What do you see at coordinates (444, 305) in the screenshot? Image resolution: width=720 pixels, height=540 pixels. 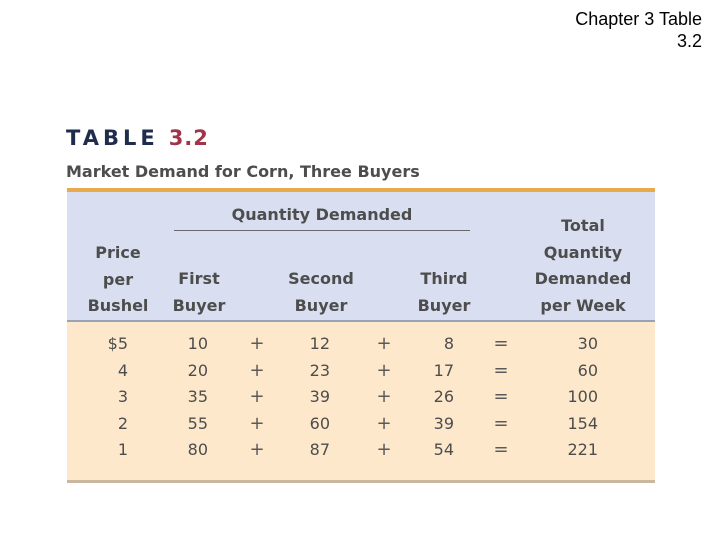 I see `col-header-third-line: Buyer` at bounding box center [444, 305].